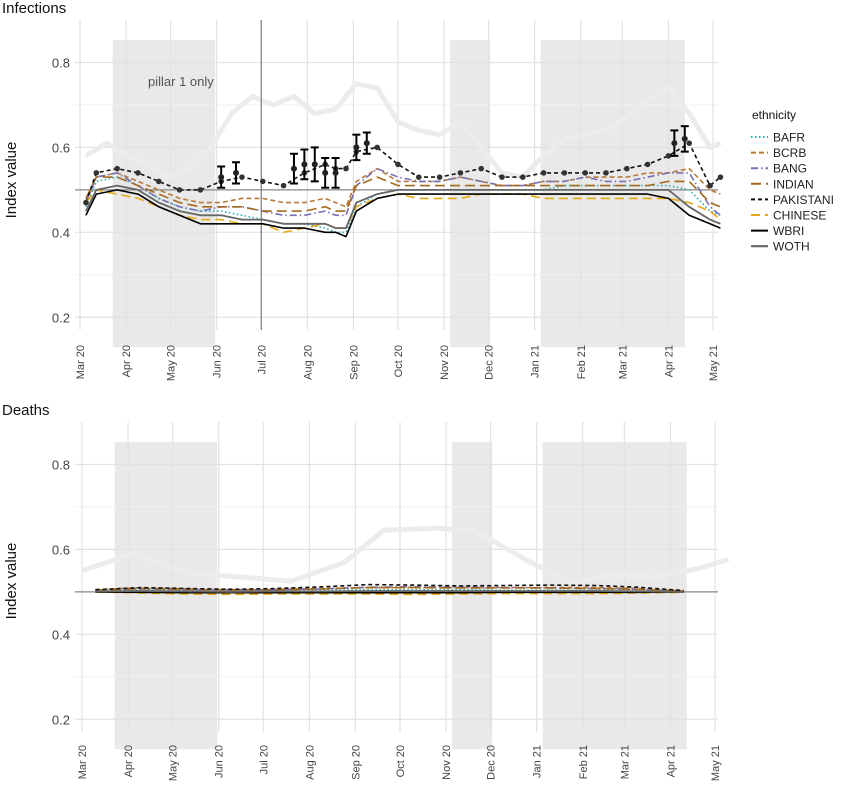 This screenshot has width=850, height=785. Describe the element at coordinates (779, 169) in the screenshot. I see `legend-item-bang: BANG` at that location.